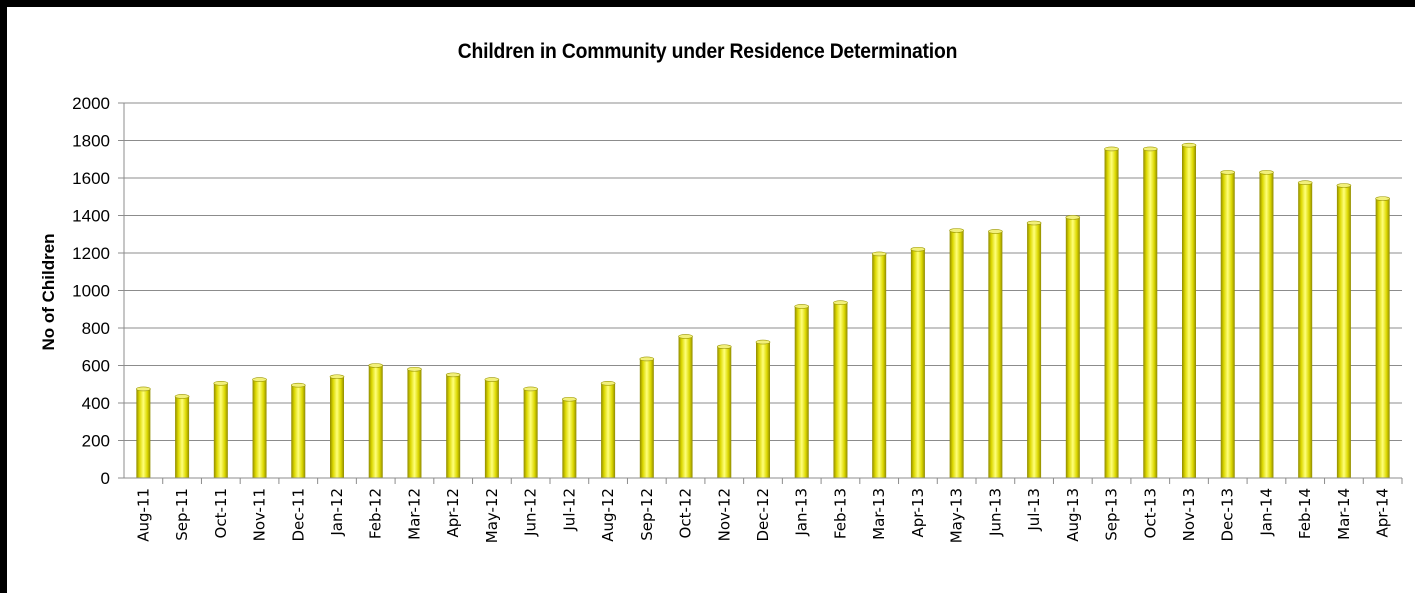 This screenshot has width=1415, height=593. I want to click on y-tick-label: 400, so click(96, 403).